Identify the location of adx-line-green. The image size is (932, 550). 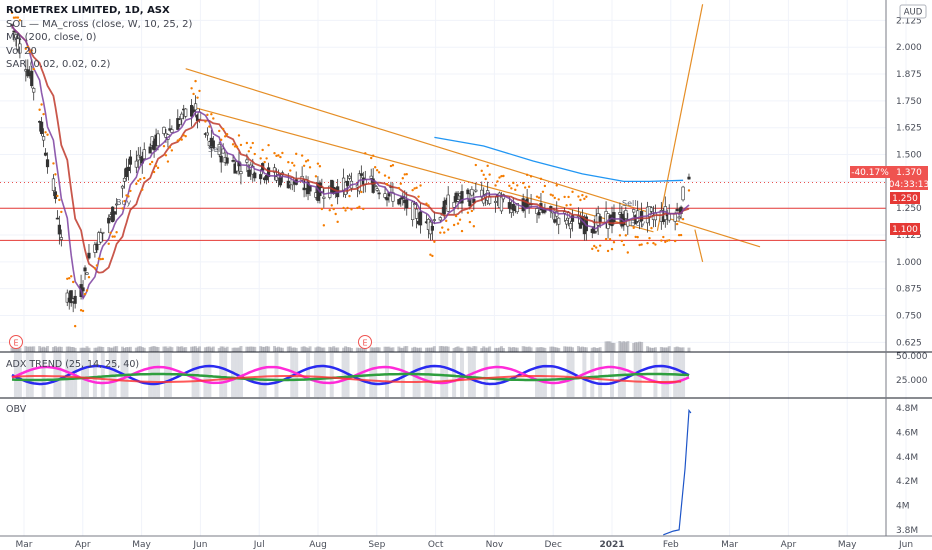
(350, 377).